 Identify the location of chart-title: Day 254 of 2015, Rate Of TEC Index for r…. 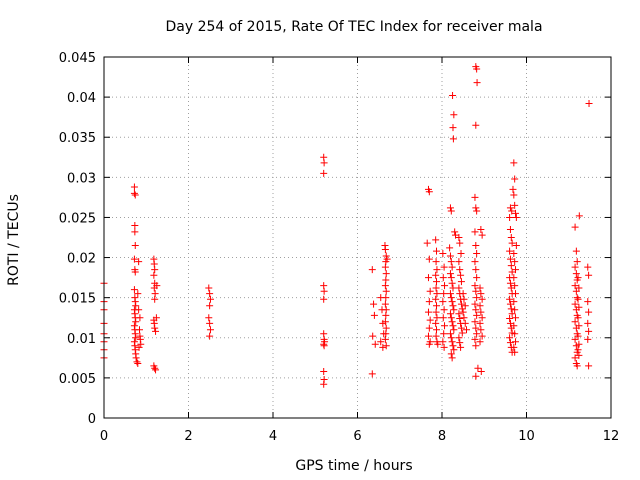
(353, 27).